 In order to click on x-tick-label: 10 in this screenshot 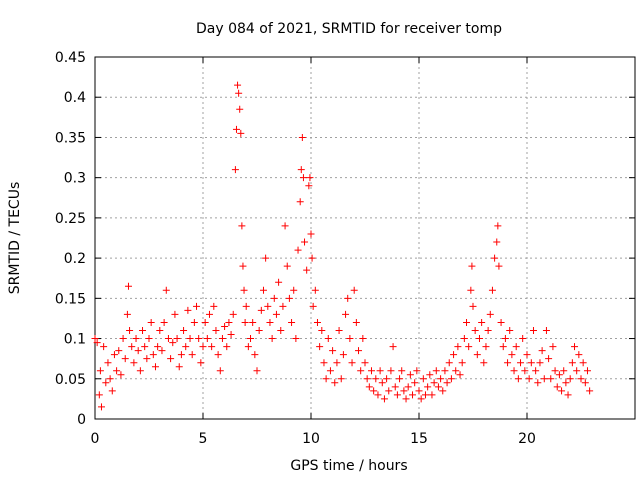, I will do `click(311, 439)`.